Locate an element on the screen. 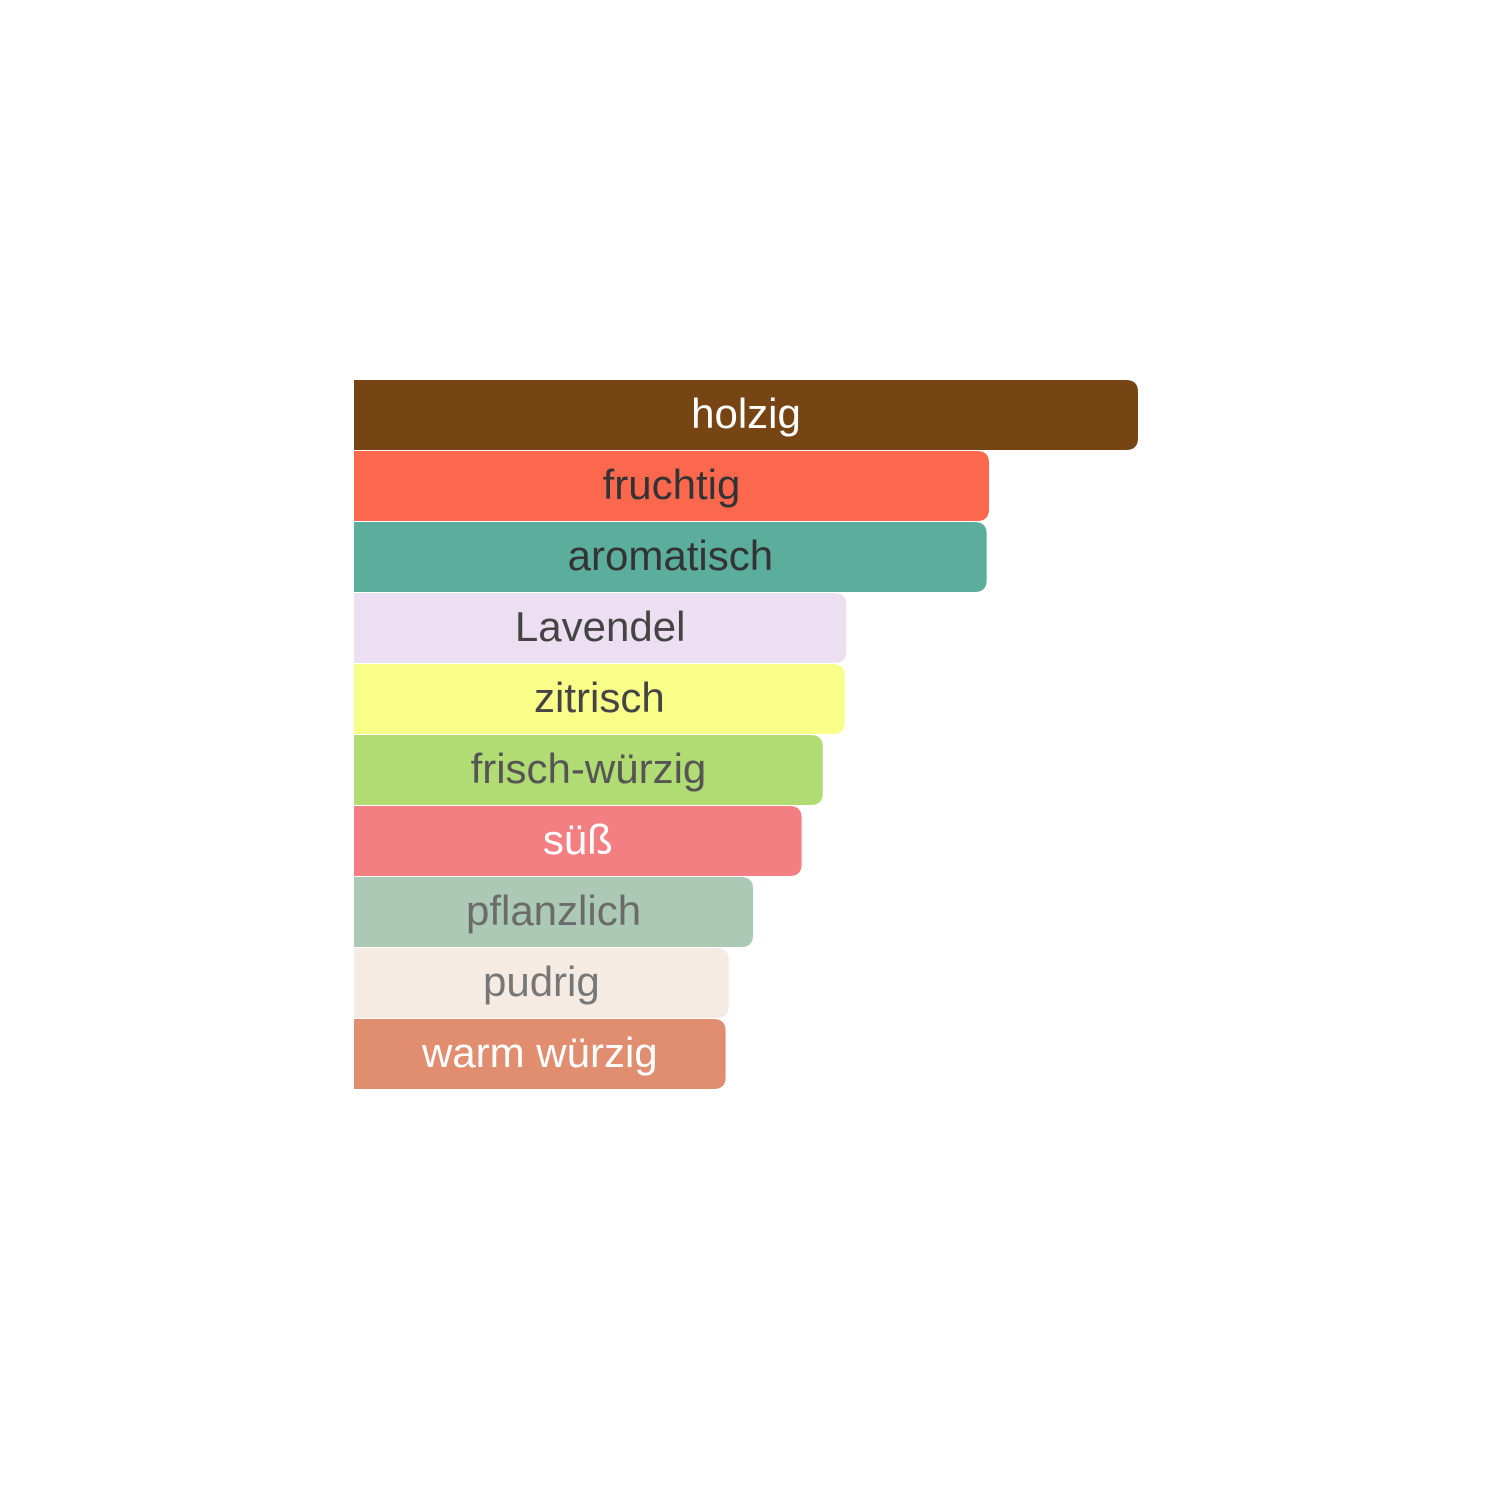 The height and width of the screenshot is (1500, 1500). bar-label: holzig is located at coordinates (746, 413).